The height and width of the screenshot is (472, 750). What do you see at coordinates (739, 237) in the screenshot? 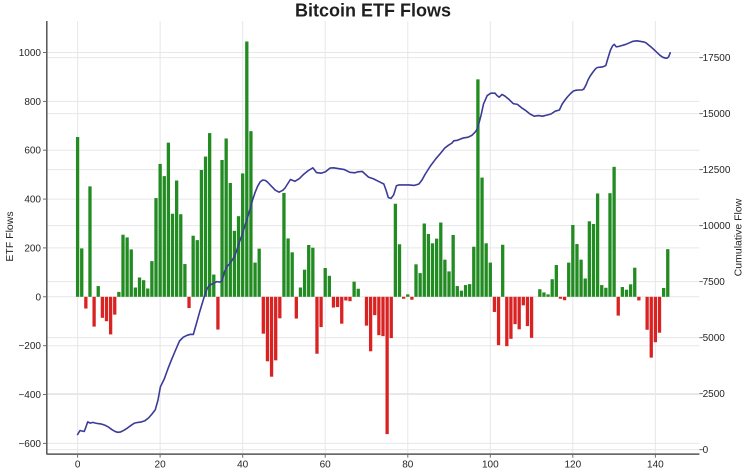
I see `svg-text: Cumulative Flow` at bounding box center [739, 237].